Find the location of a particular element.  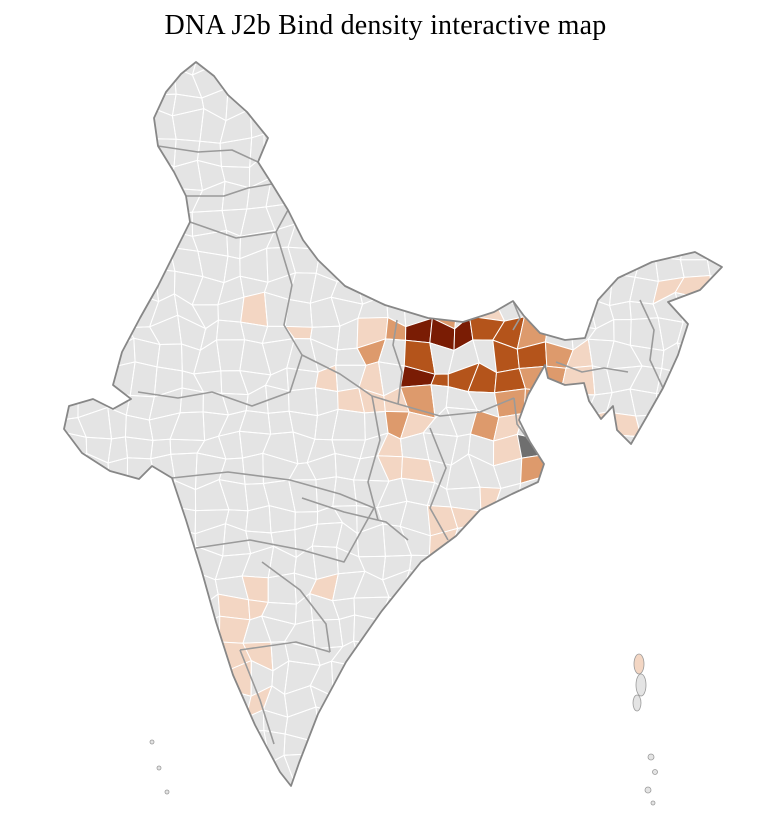

island is located at coordinates (641, 685).